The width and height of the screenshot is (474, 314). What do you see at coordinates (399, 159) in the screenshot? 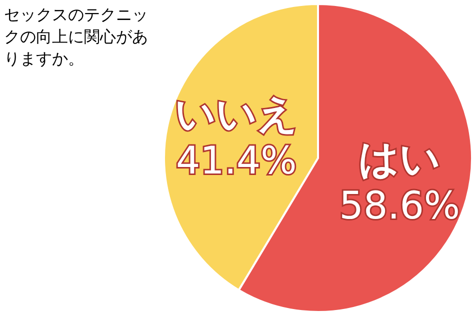
I see `slice-label: はい` at bounding box center [399, 159].